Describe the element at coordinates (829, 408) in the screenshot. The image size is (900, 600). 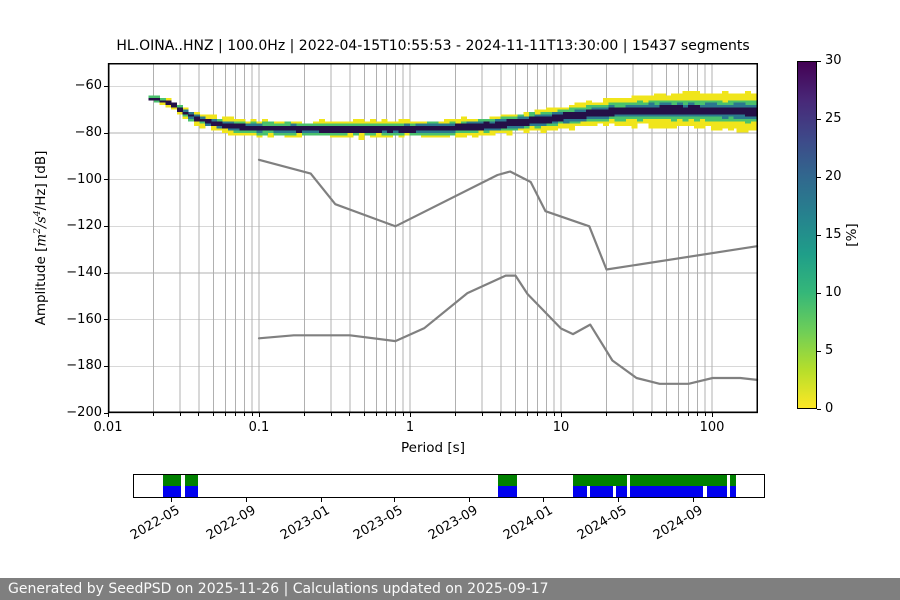
I see `colorbar-tick-label: 0` at that location.